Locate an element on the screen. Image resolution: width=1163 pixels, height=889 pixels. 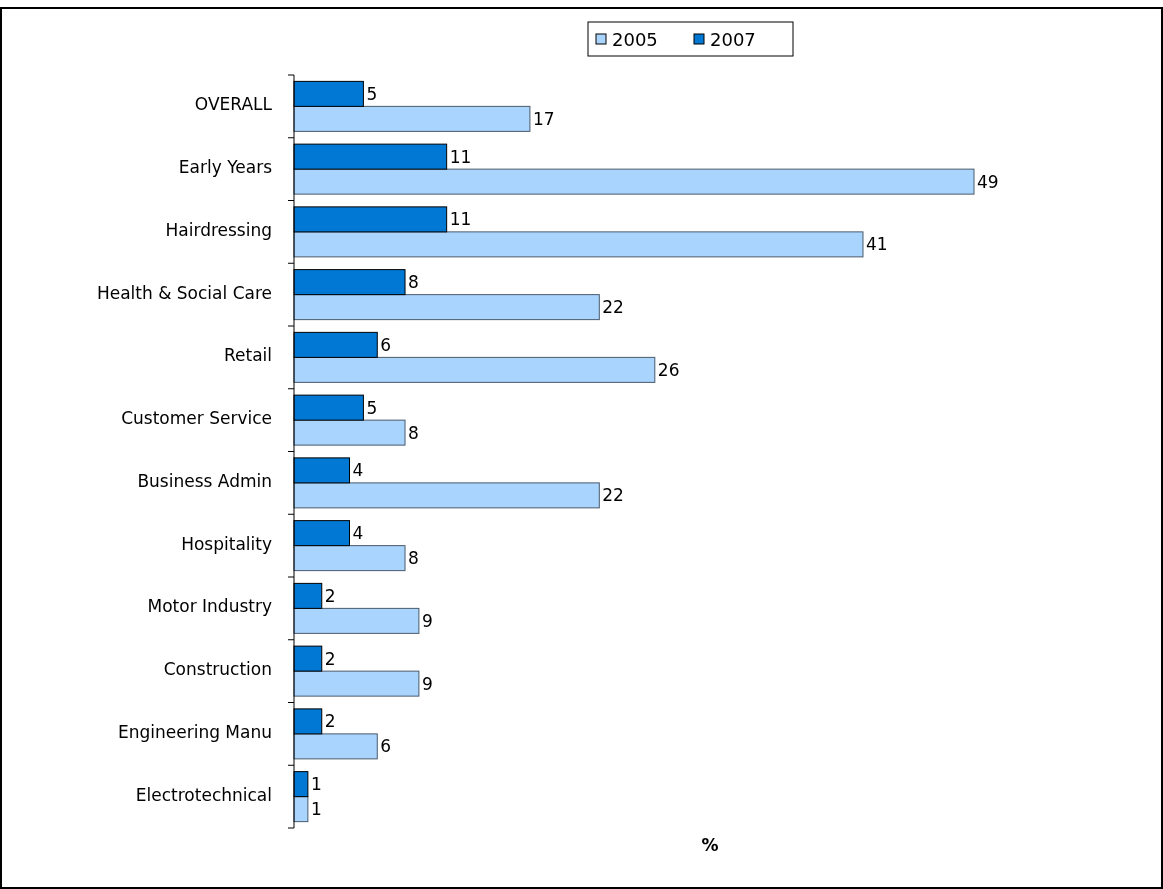
legend-label: 2005 is located at coordinates (635, 39).